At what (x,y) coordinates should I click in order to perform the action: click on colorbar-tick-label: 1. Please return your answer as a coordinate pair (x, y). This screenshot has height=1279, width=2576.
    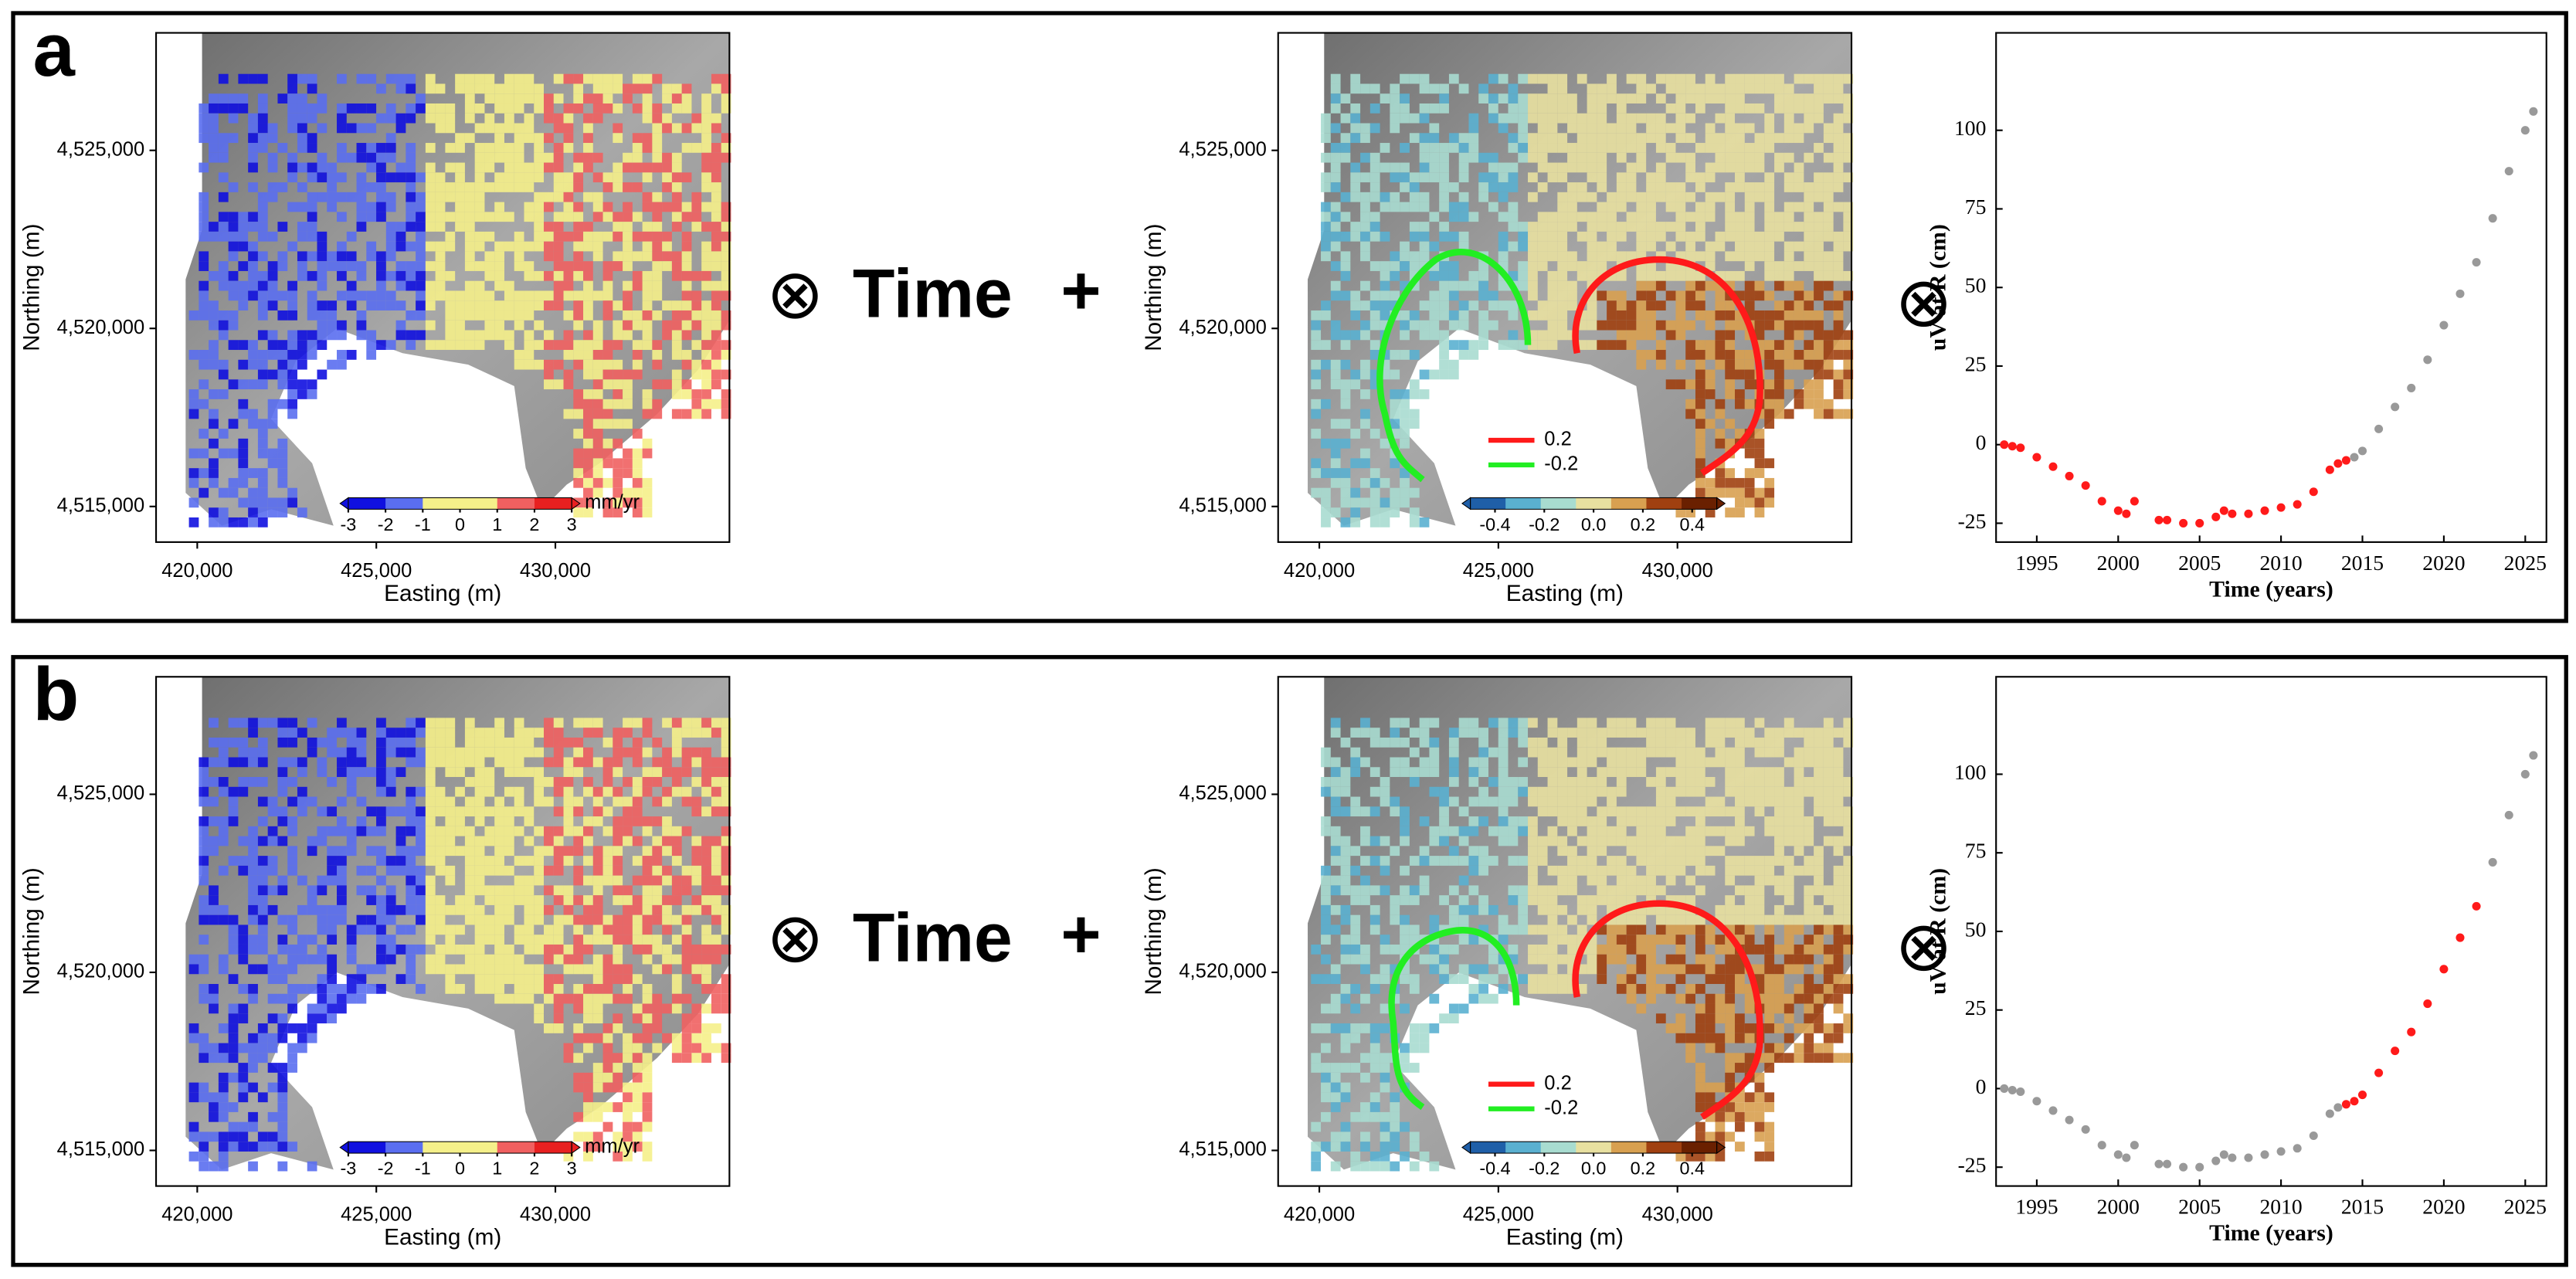
    Looking at the image, I should click on (497, 524).